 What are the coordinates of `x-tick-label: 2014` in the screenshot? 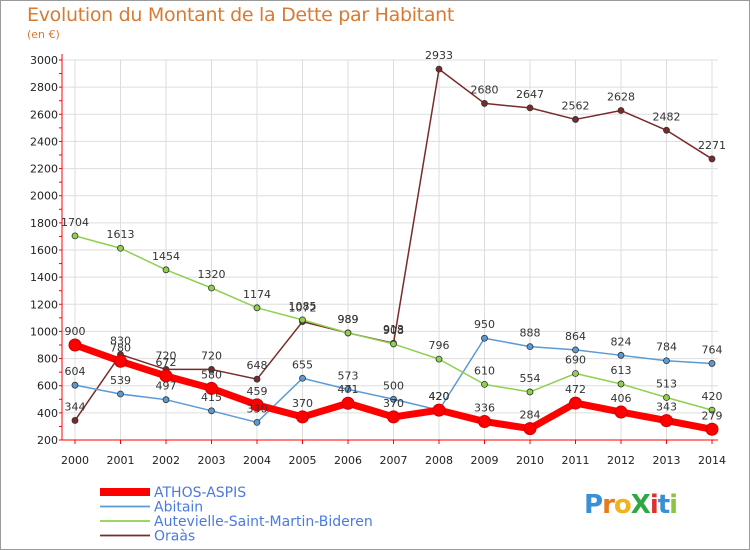 It's located at (712, 460).